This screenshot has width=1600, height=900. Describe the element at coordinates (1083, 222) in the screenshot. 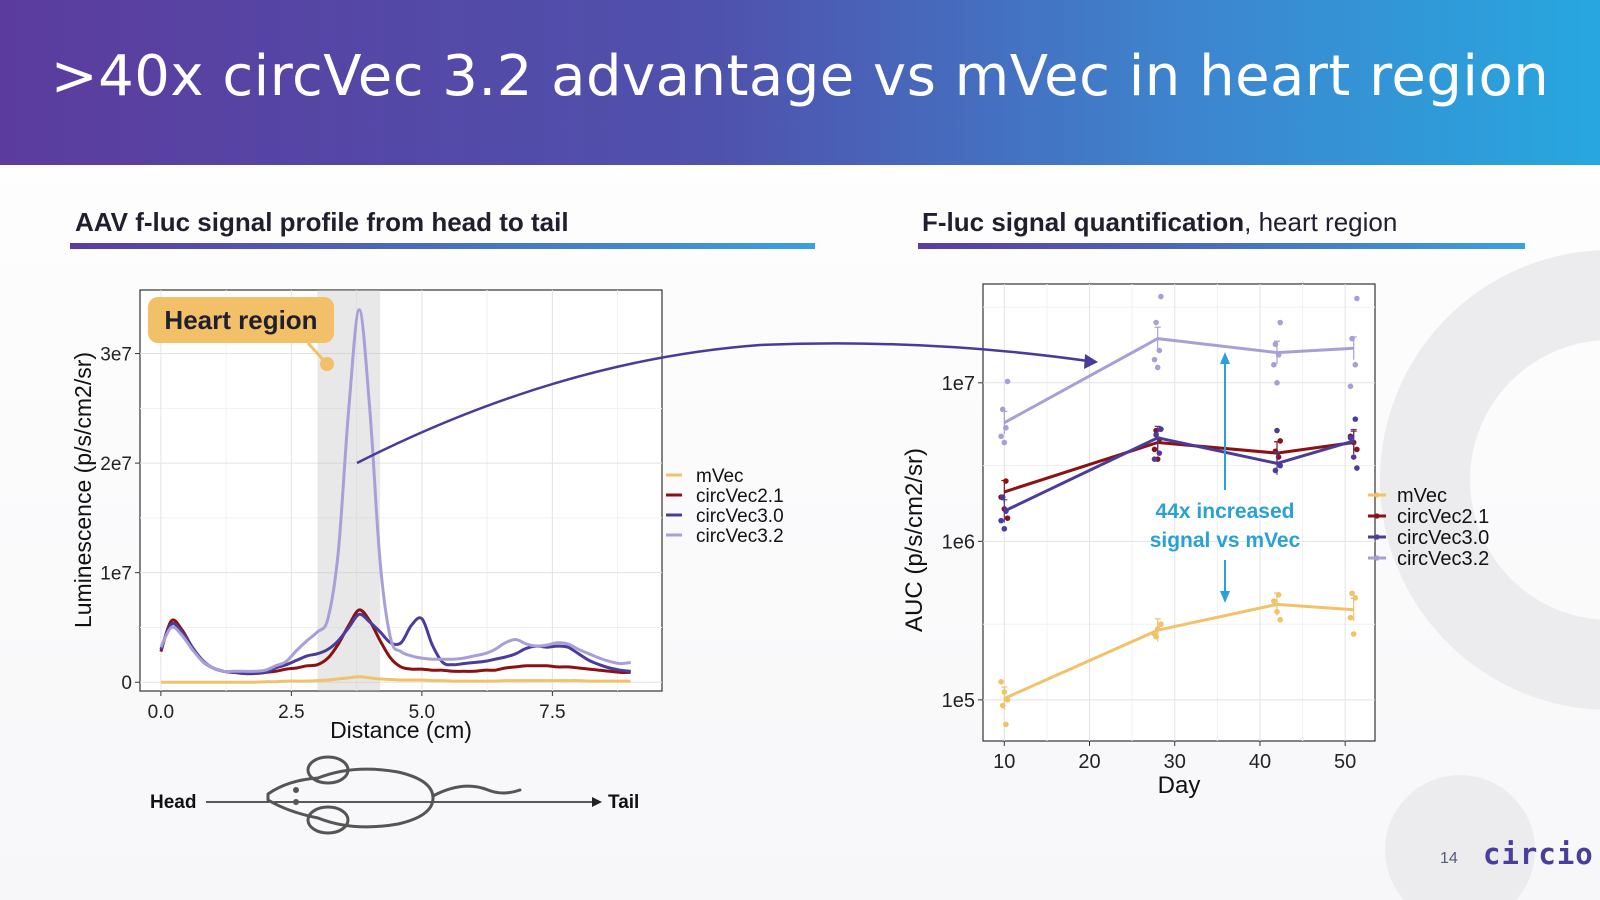

I see `right-heading-bold: F-luc signal quantification` at that location.